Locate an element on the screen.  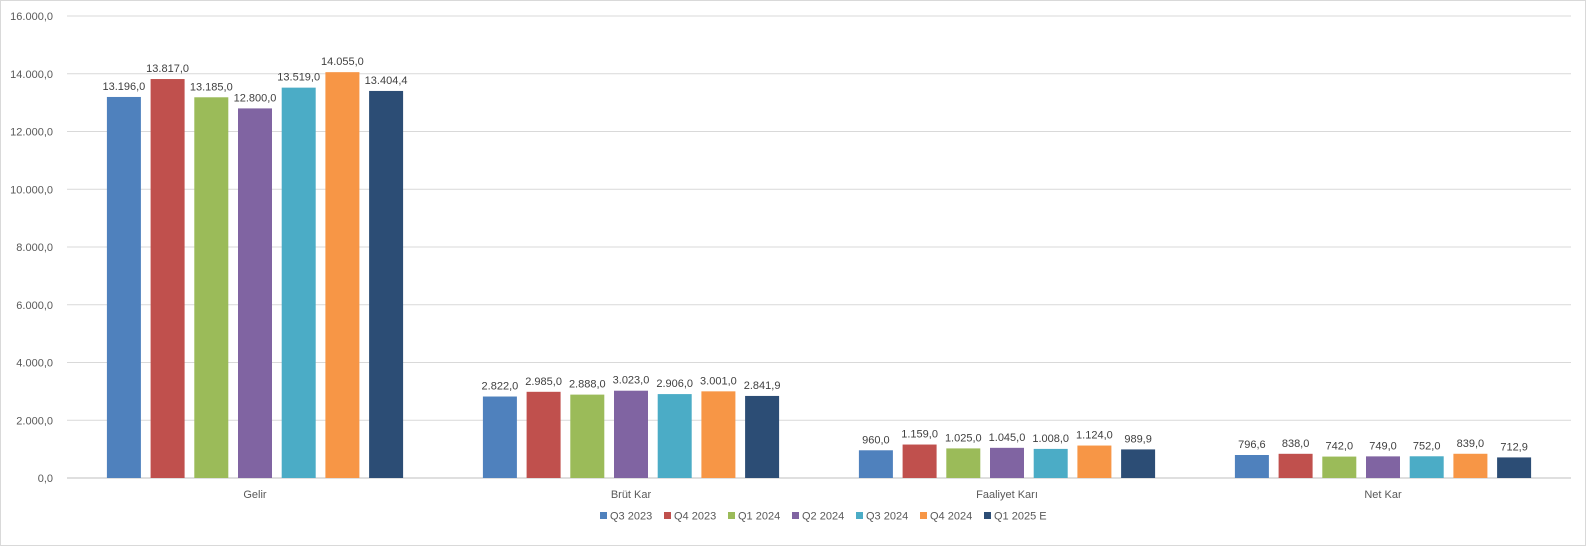
data-label: 14.055,0 is located at coordinates (342, 62).